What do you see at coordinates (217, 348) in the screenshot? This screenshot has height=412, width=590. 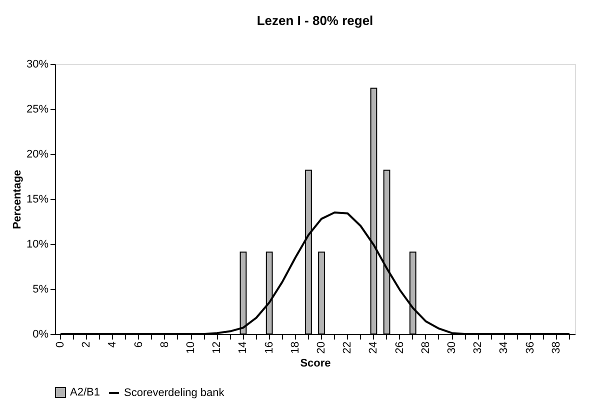 I see `x-tick-label: 12` at bounding box center [217, 348].